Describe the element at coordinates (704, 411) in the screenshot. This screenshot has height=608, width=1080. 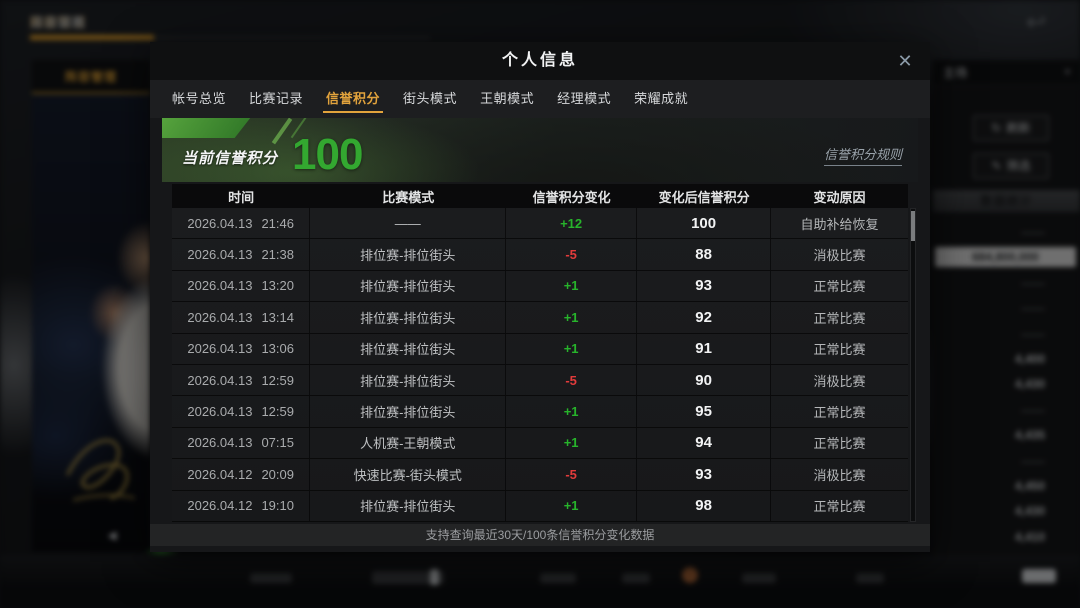
I see `score-after-cell: 95` at that location.